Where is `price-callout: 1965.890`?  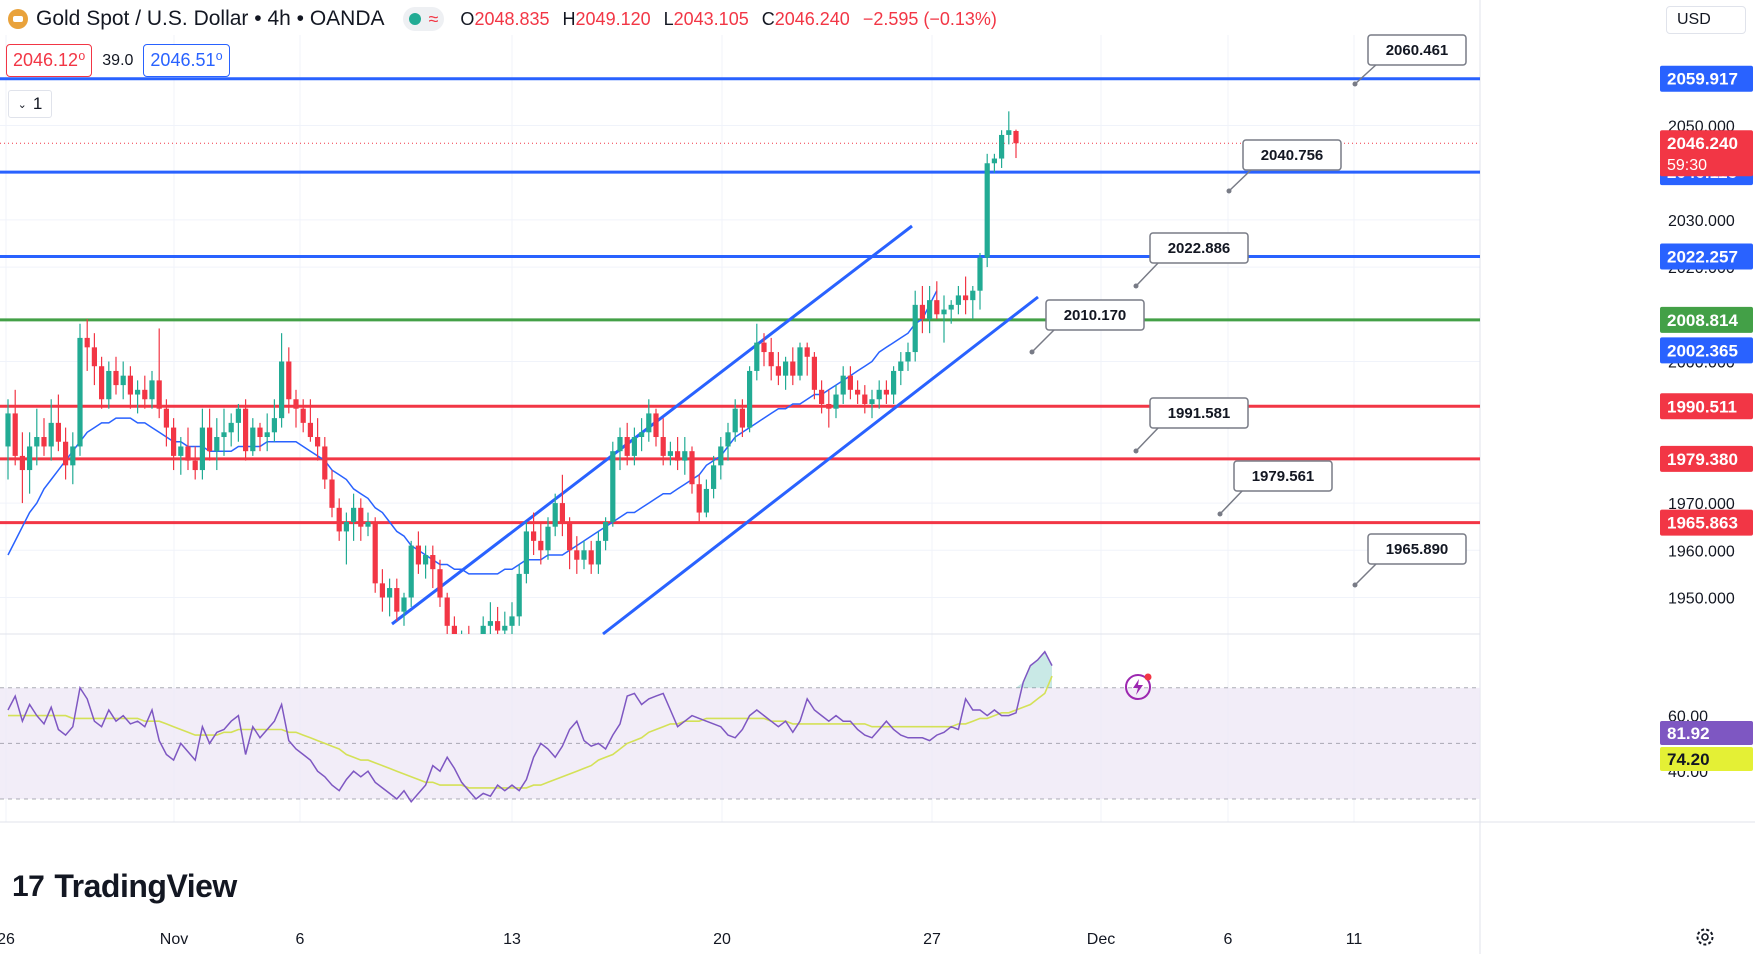
price-callout: 1965.890 is located at coordinates (1409, 560).